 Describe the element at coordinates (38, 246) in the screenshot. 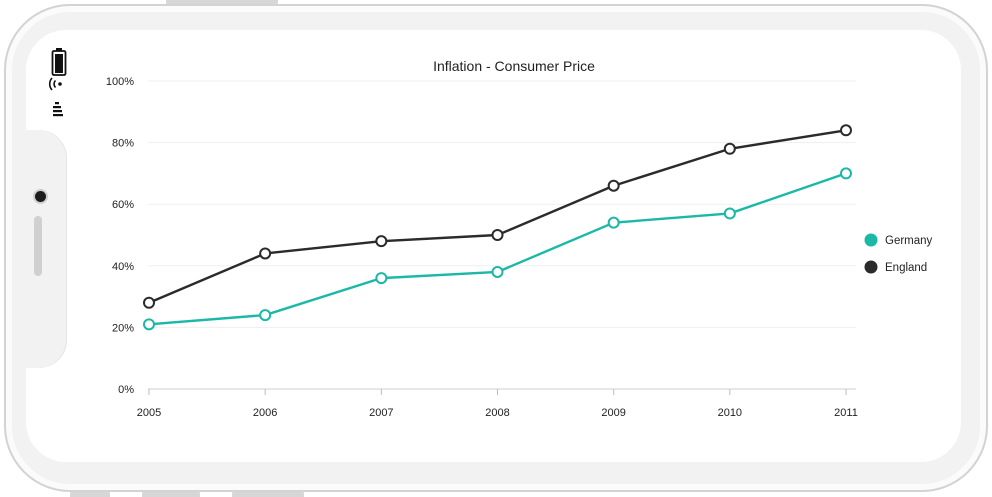

I see `speaker-grille` at that location.